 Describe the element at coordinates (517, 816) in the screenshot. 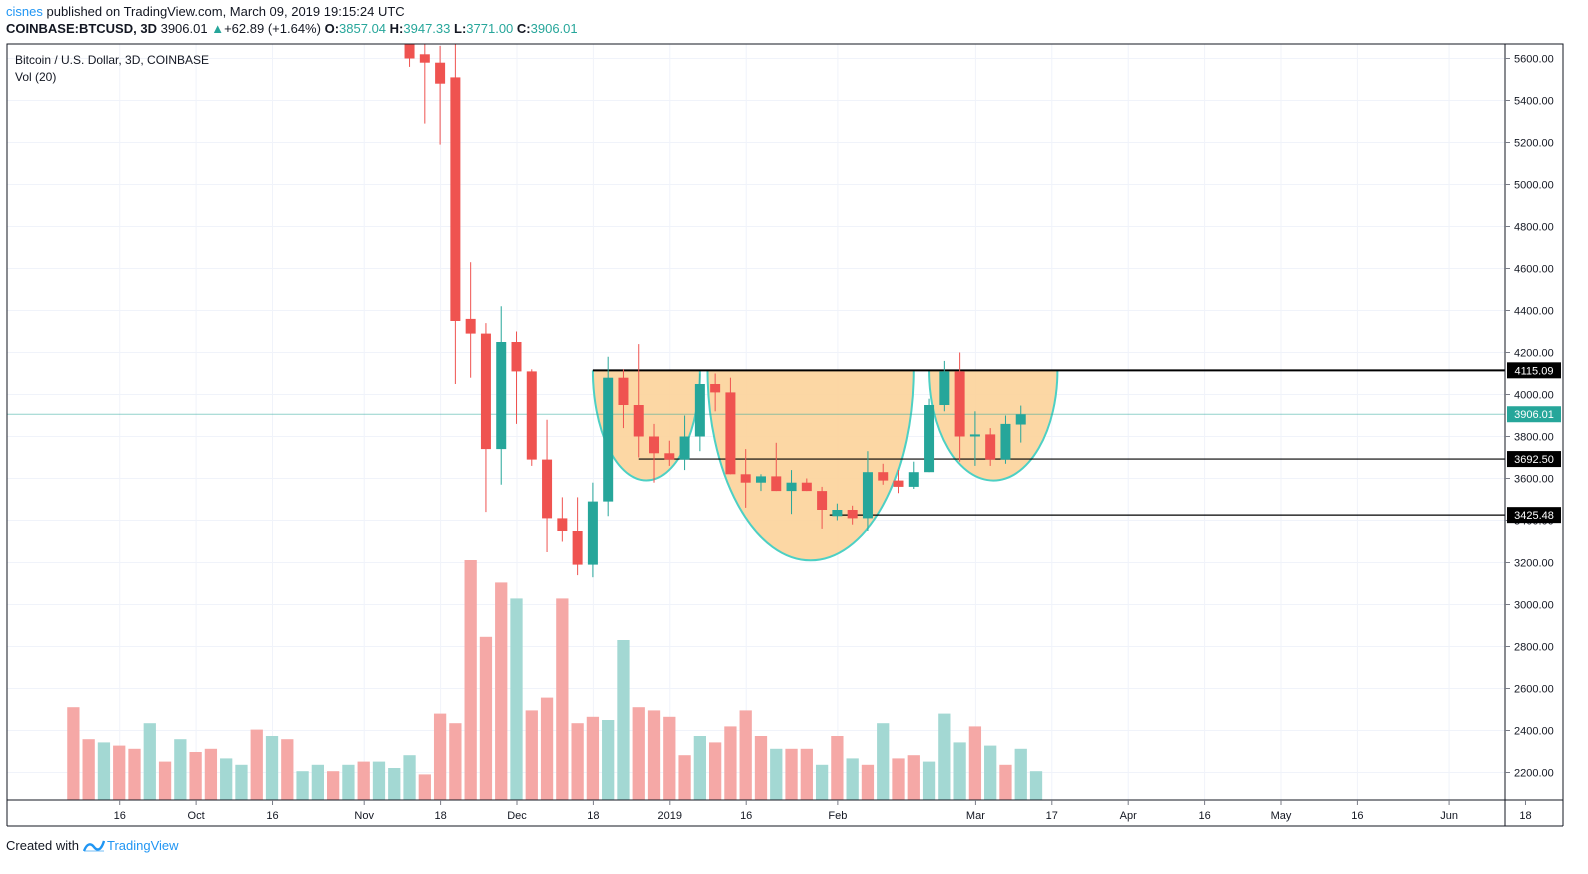

I see `time-tick-label: Dec` at that location.